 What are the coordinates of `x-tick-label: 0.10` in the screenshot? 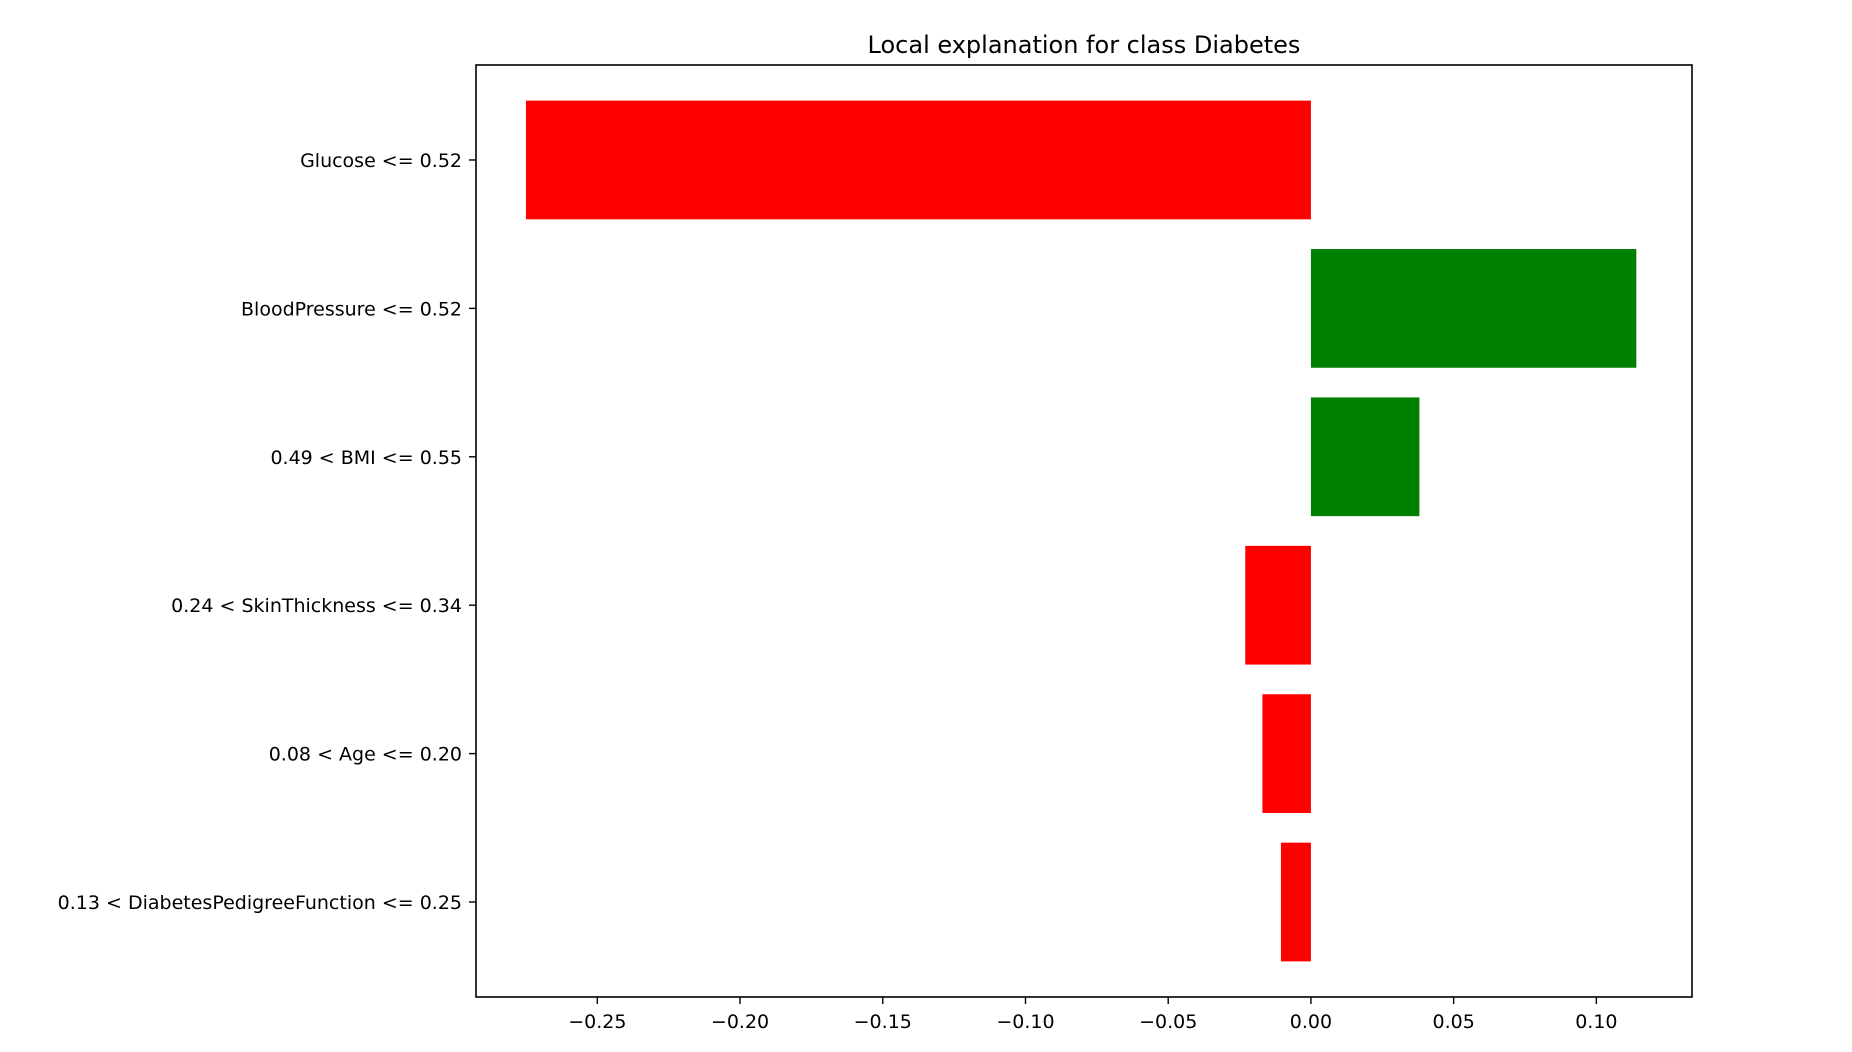 It's located at (1596, 1022).